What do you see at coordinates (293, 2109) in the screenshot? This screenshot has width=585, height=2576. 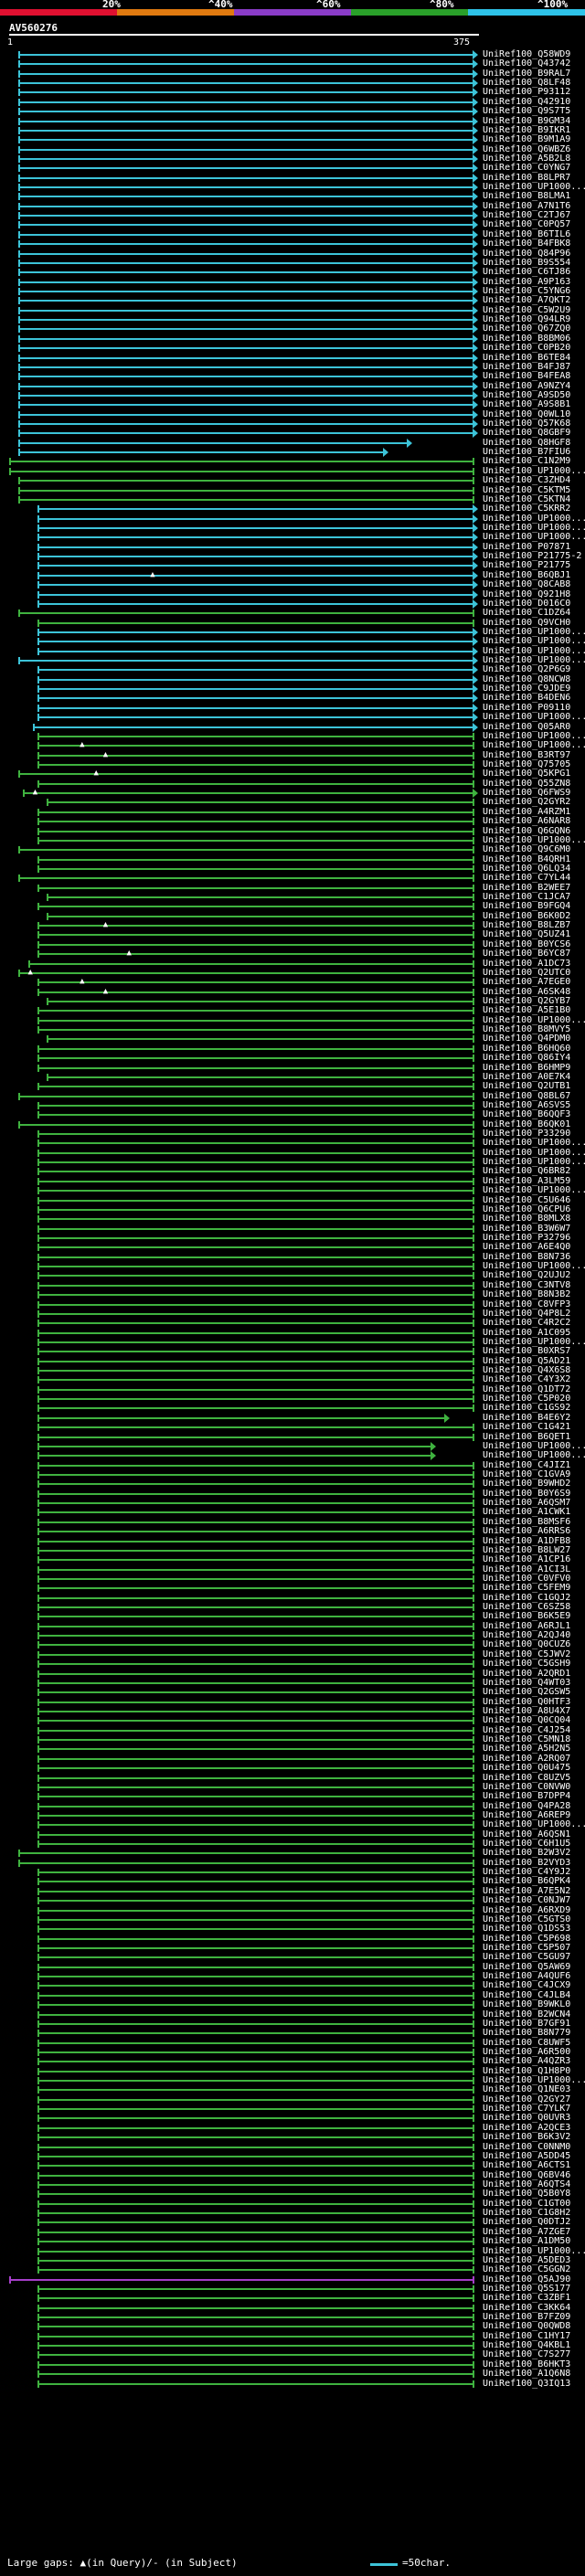 I see `hit-row: UniRef100_C7YLK7` at bounding box center [293, 2109].